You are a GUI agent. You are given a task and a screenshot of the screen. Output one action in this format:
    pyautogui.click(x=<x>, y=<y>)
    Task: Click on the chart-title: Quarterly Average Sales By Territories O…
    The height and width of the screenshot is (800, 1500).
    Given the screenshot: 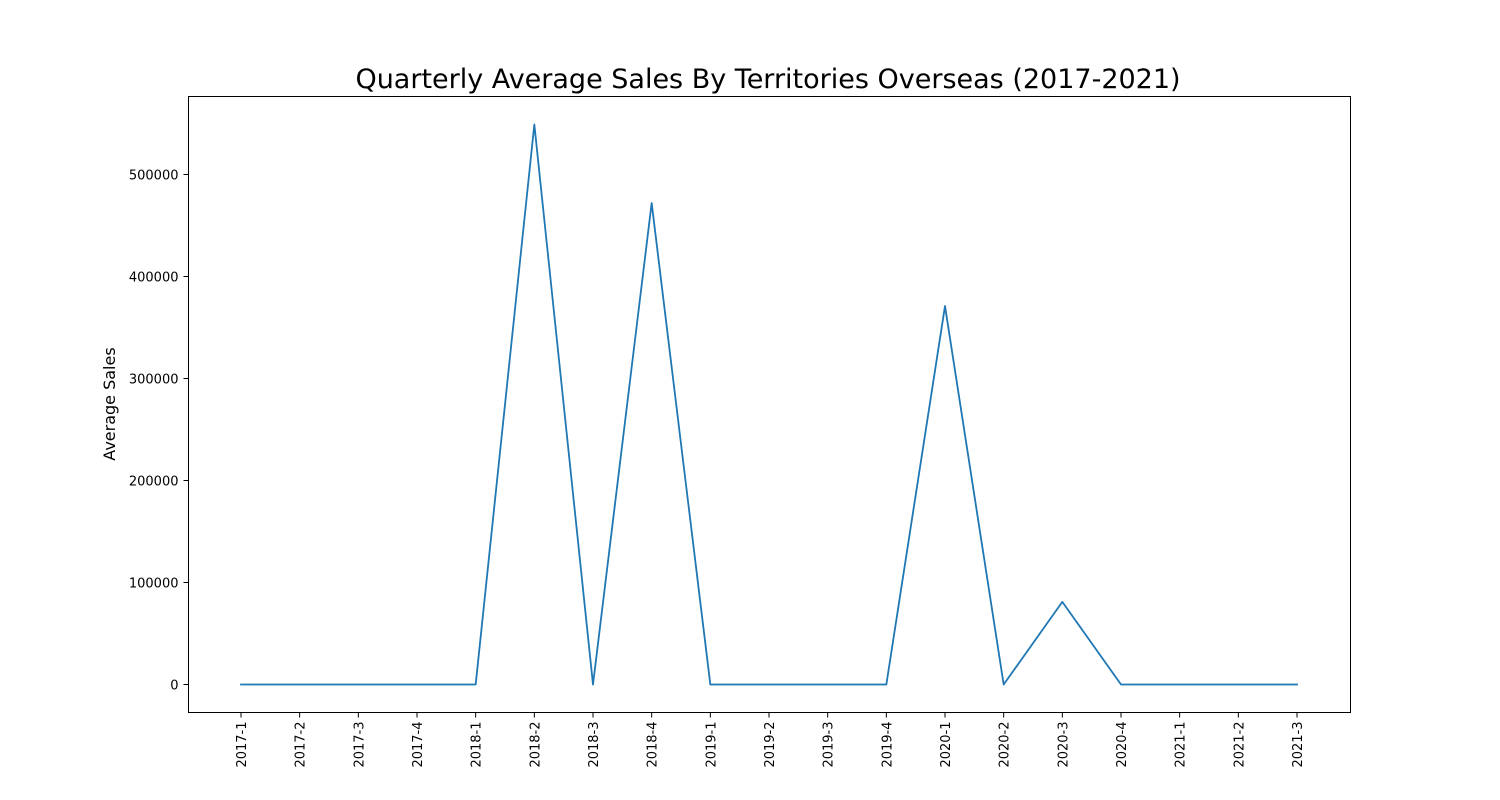 What is the action you would take?
    pyautogui.click(x=767, y=79)
    